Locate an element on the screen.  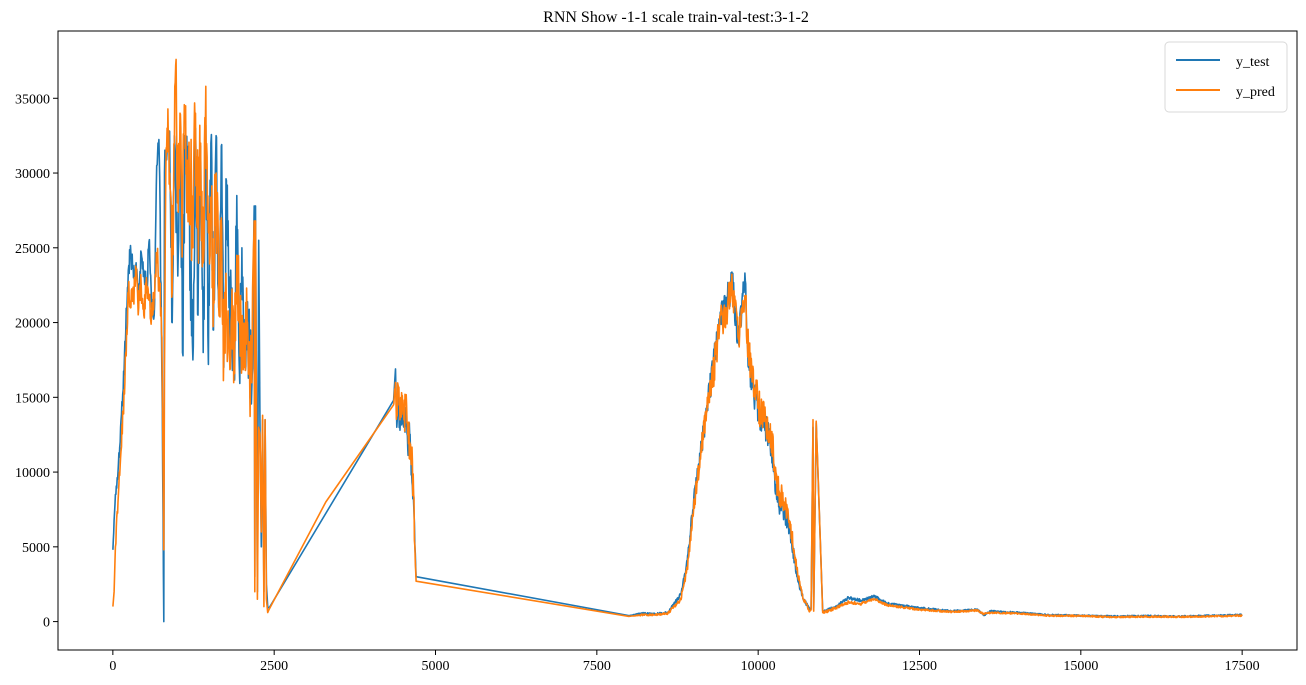
x-tick-label: 2500 is located at coordinates (274, 666).